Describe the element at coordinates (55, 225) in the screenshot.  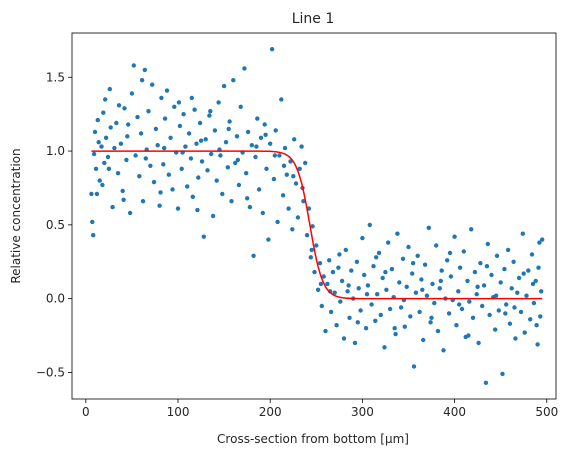
I see `y-tick-label: 0.5` at that location.